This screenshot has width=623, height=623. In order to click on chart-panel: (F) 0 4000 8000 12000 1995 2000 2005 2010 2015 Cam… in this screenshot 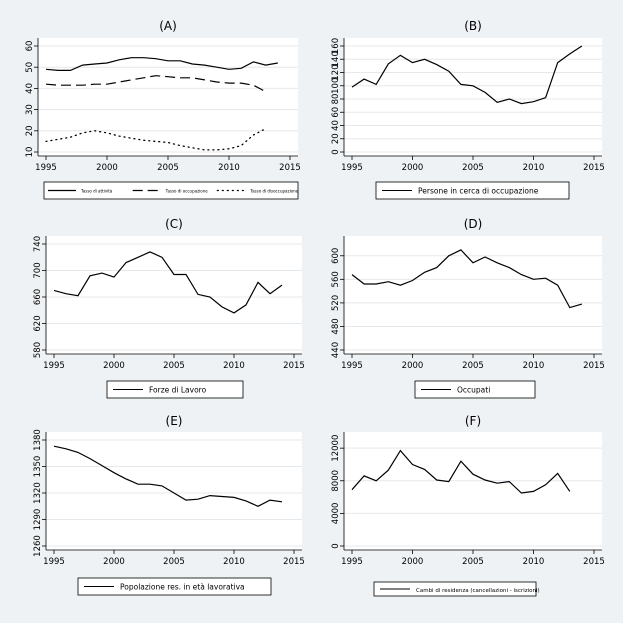, I will do `click(468, 505)`.